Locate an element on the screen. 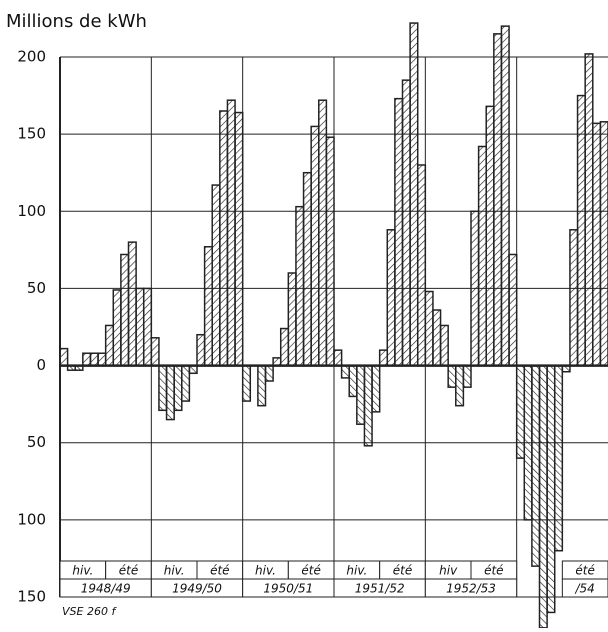 The image size is (608, 632). y-tick-label: 0 is located at coordinates (41, 365).